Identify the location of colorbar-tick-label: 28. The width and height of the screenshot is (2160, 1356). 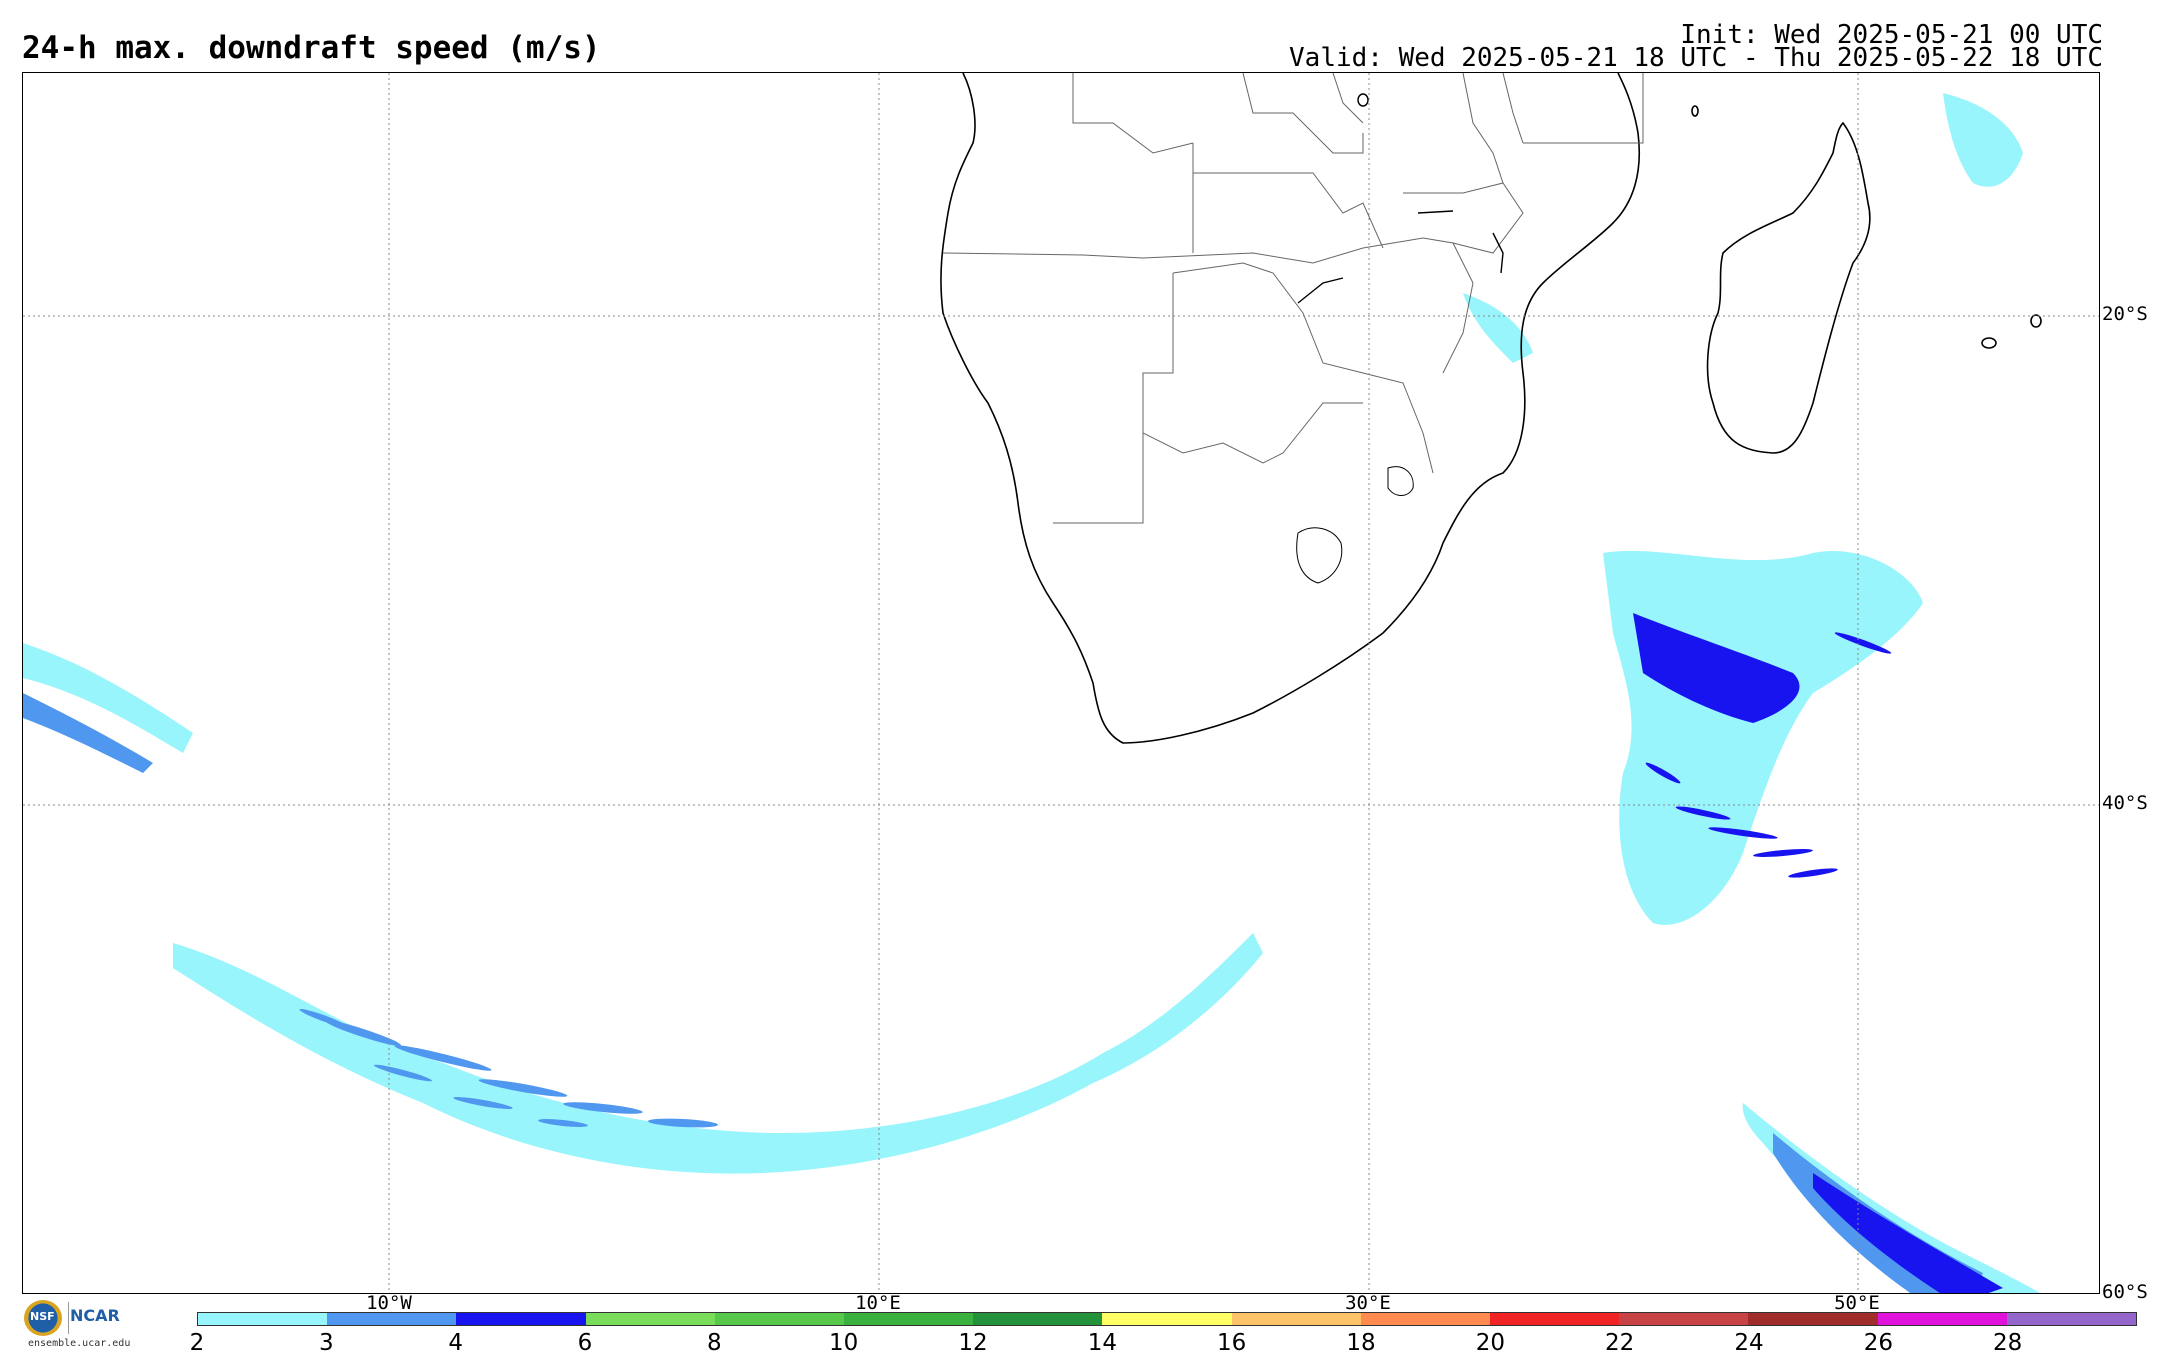
(2008, 1343).